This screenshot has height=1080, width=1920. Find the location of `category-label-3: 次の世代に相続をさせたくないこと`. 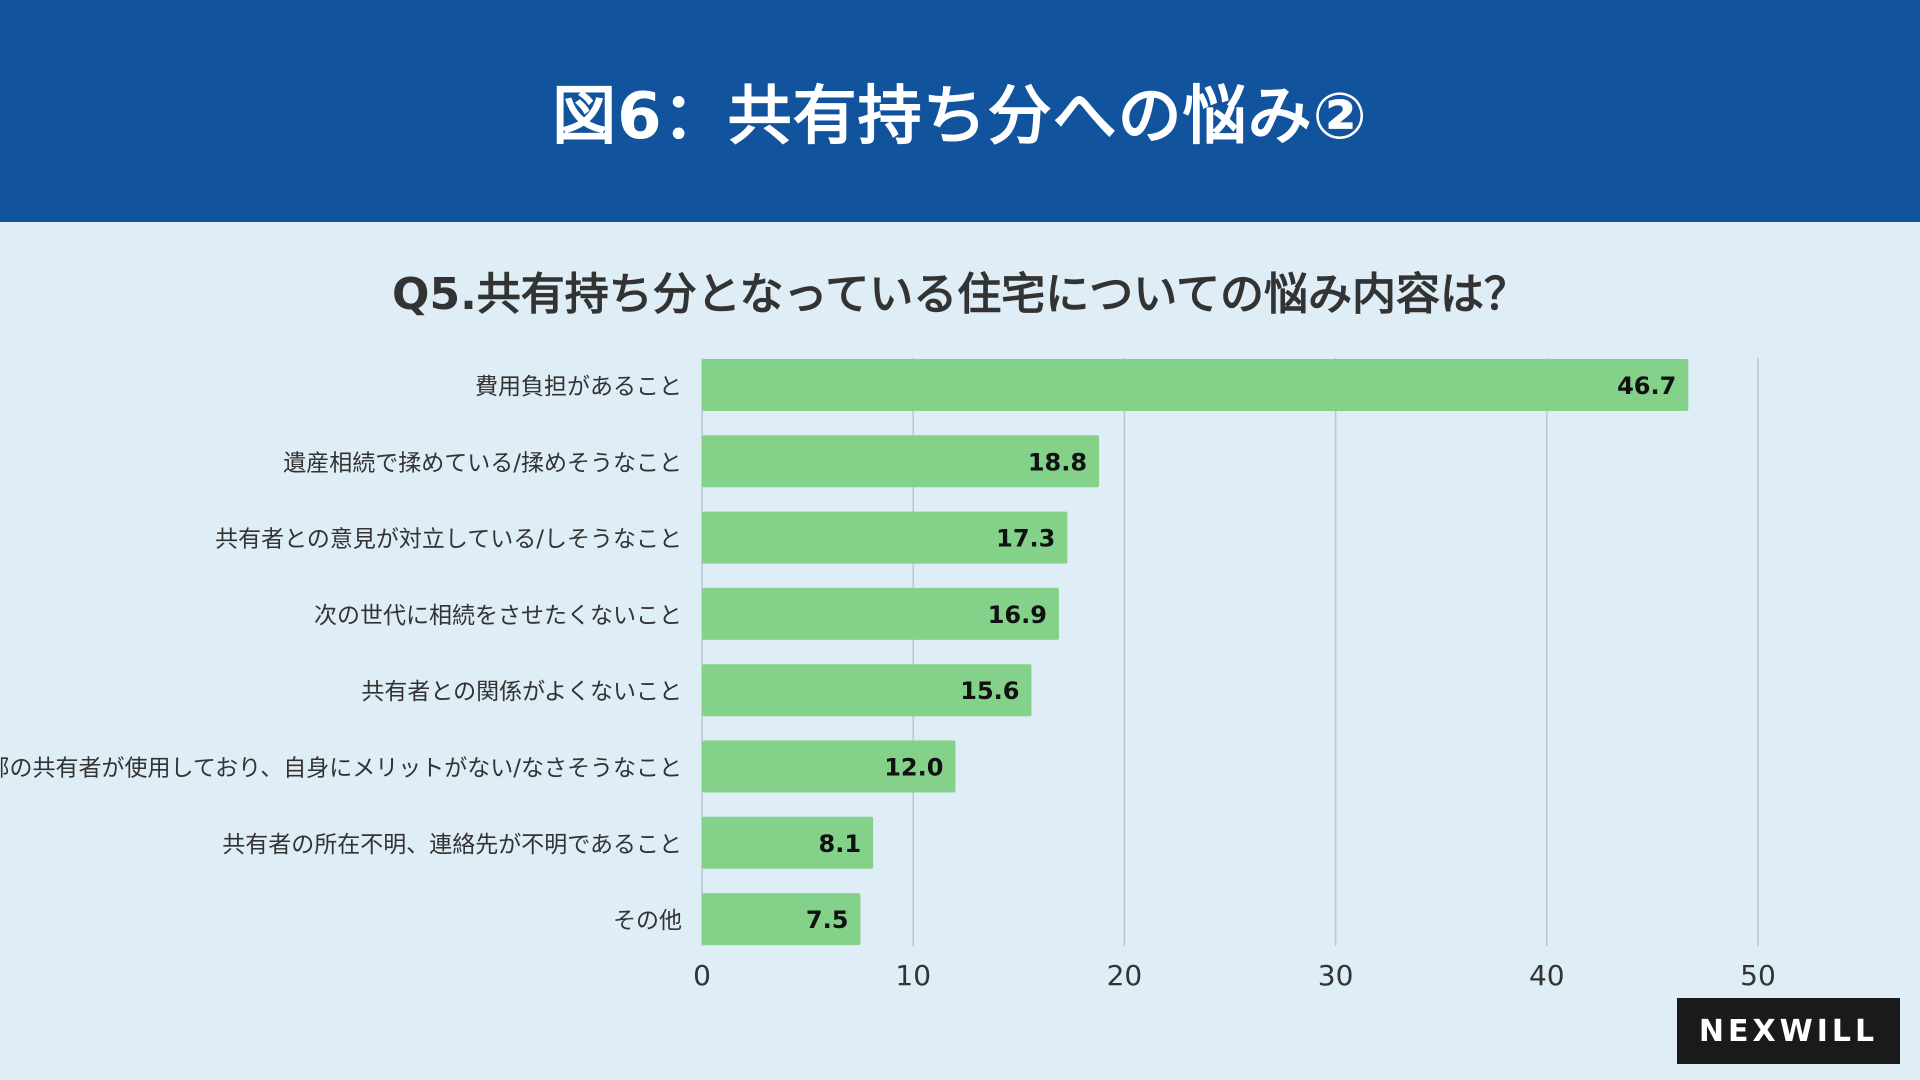

category-label-3: 次の世代に相続をさせたくないこと is located at coordinates (498, 616).